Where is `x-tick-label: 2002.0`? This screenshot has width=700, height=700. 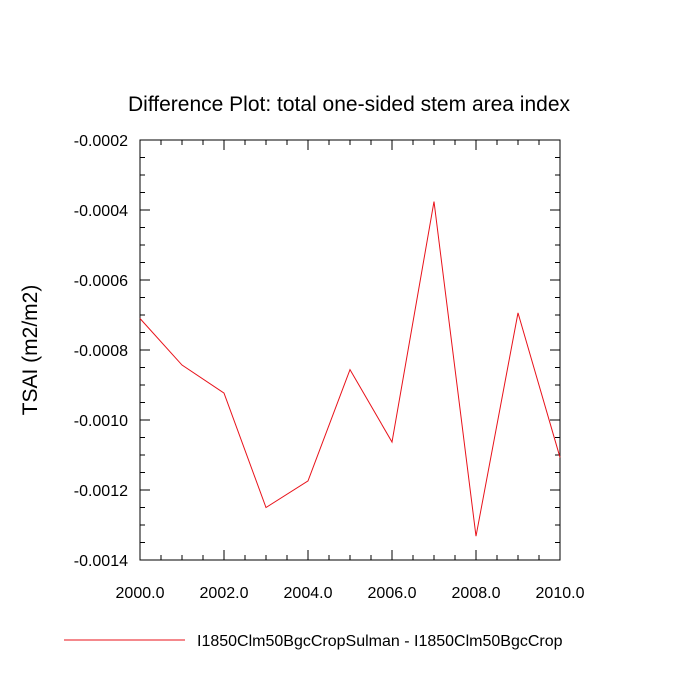 x-tick-label: 2002.0 is located at coordinates (224, 593).